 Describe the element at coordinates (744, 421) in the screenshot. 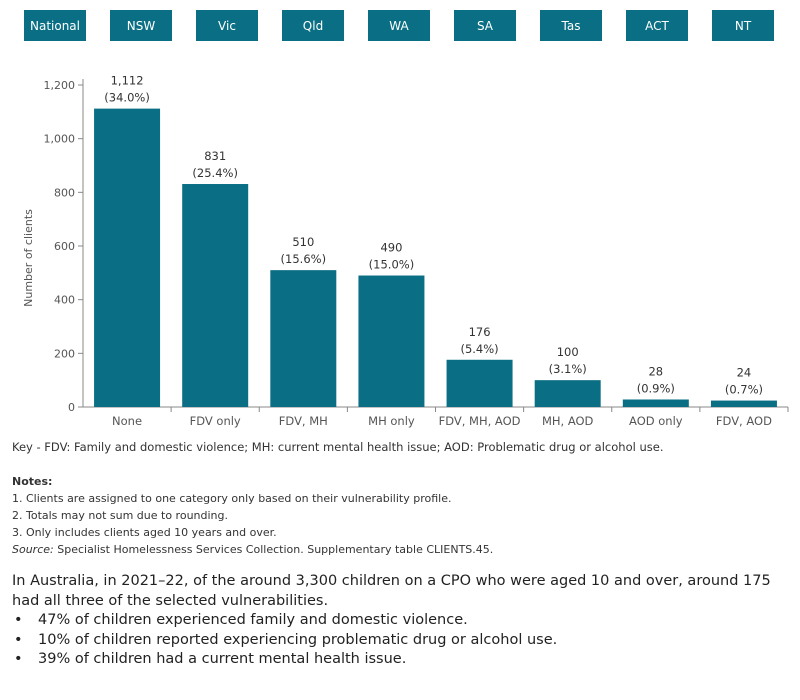

I see `x-tick-label: FDV, AOD` at that location.